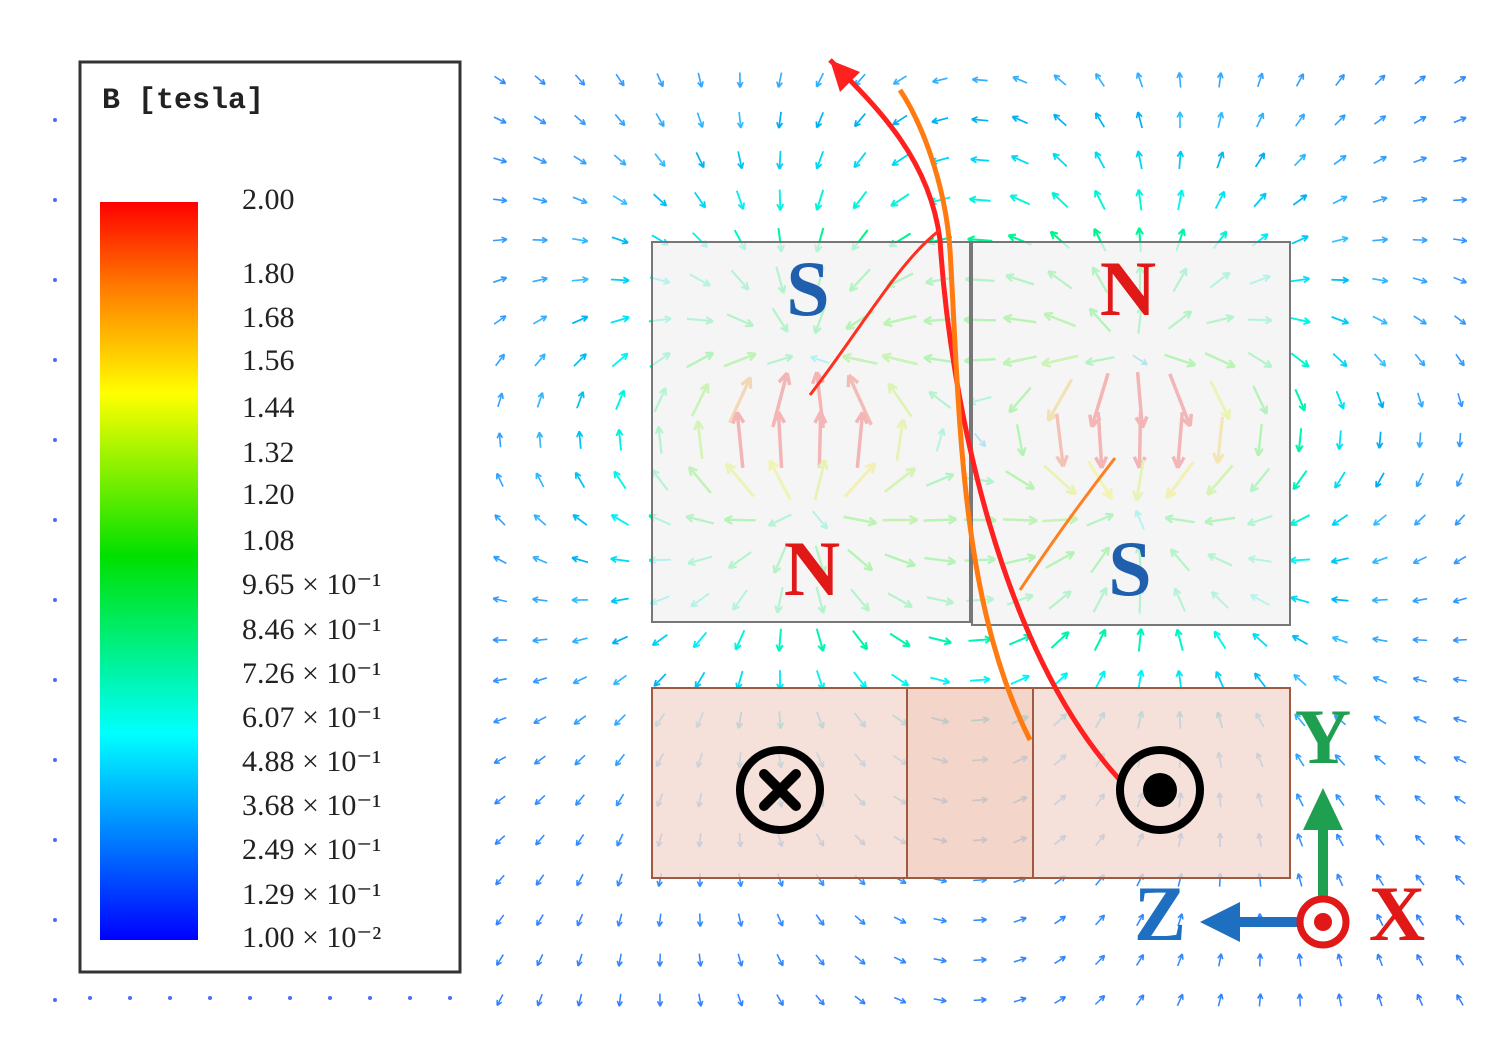 The height and width of the screenshot is (1059, 1506). I want to click on legend-label: 1.44, so click(268, 407).